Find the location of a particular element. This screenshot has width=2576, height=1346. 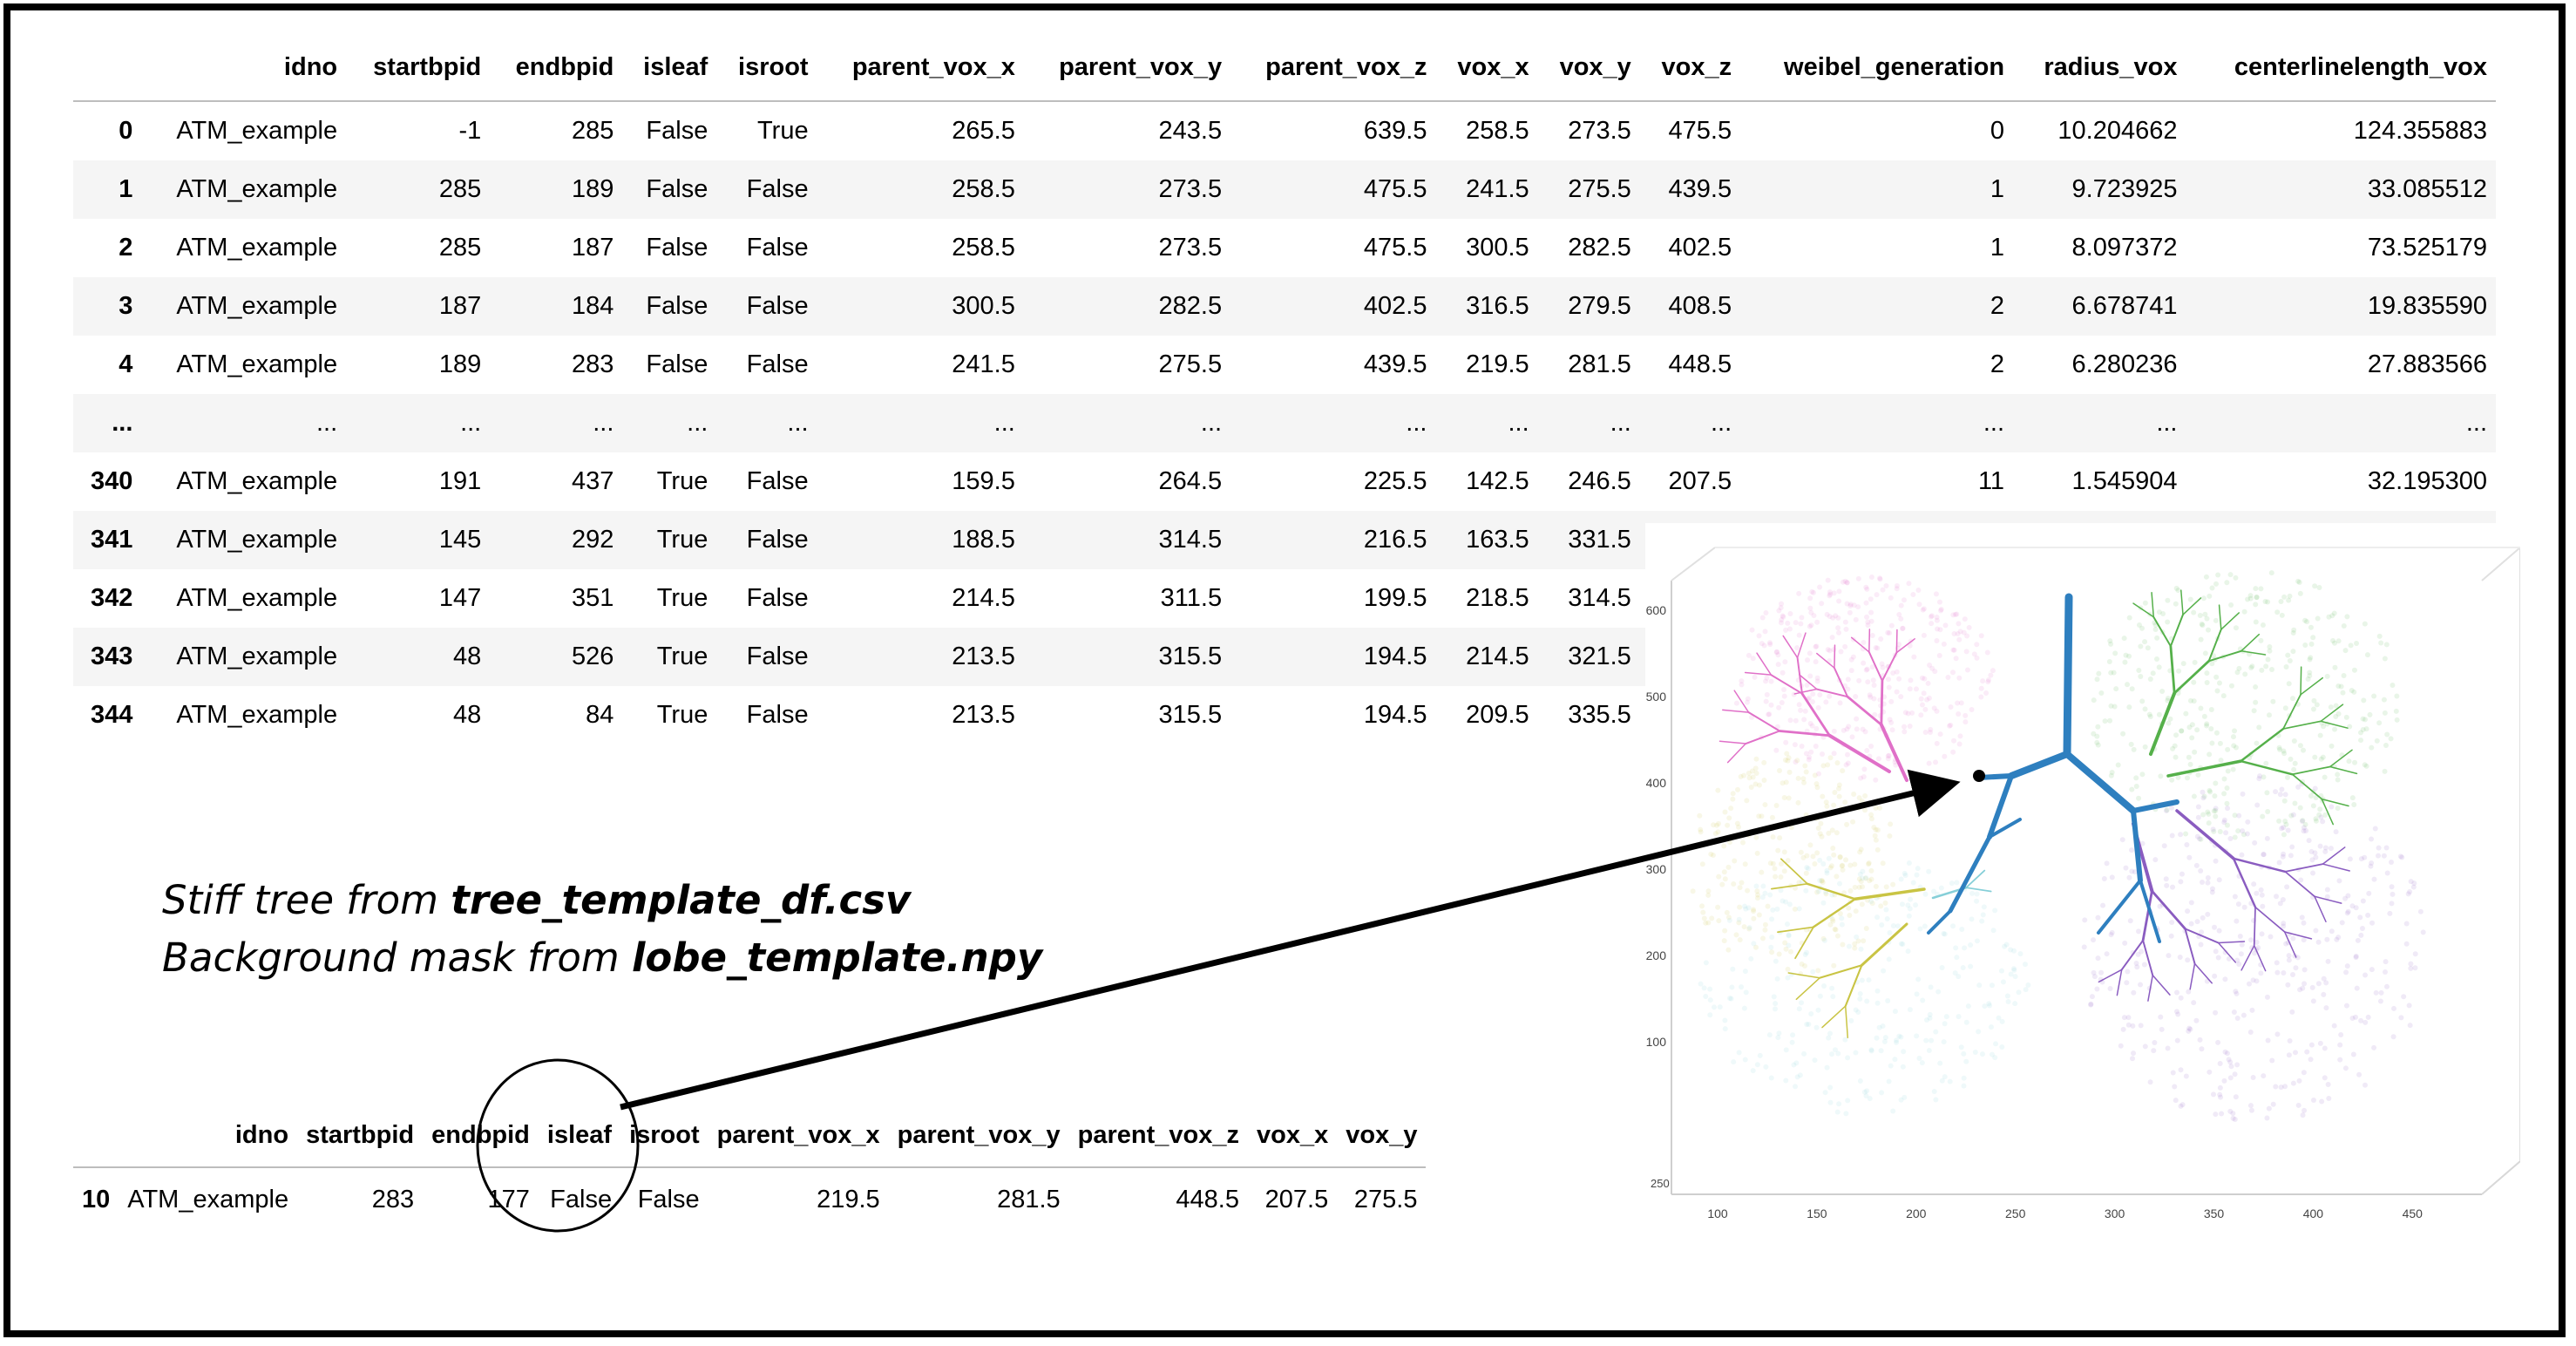

column-header: vox_z is located at coordinates (1697, 67).